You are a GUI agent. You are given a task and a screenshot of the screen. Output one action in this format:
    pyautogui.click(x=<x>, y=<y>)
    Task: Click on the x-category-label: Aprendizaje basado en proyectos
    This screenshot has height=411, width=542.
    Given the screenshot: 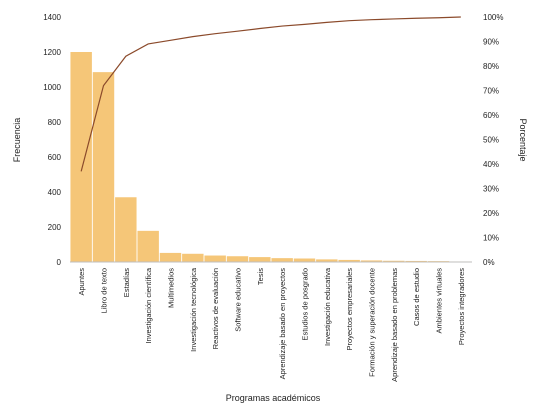 What is the action you would take?
    pyautogui.click(x=282, y=324)
    